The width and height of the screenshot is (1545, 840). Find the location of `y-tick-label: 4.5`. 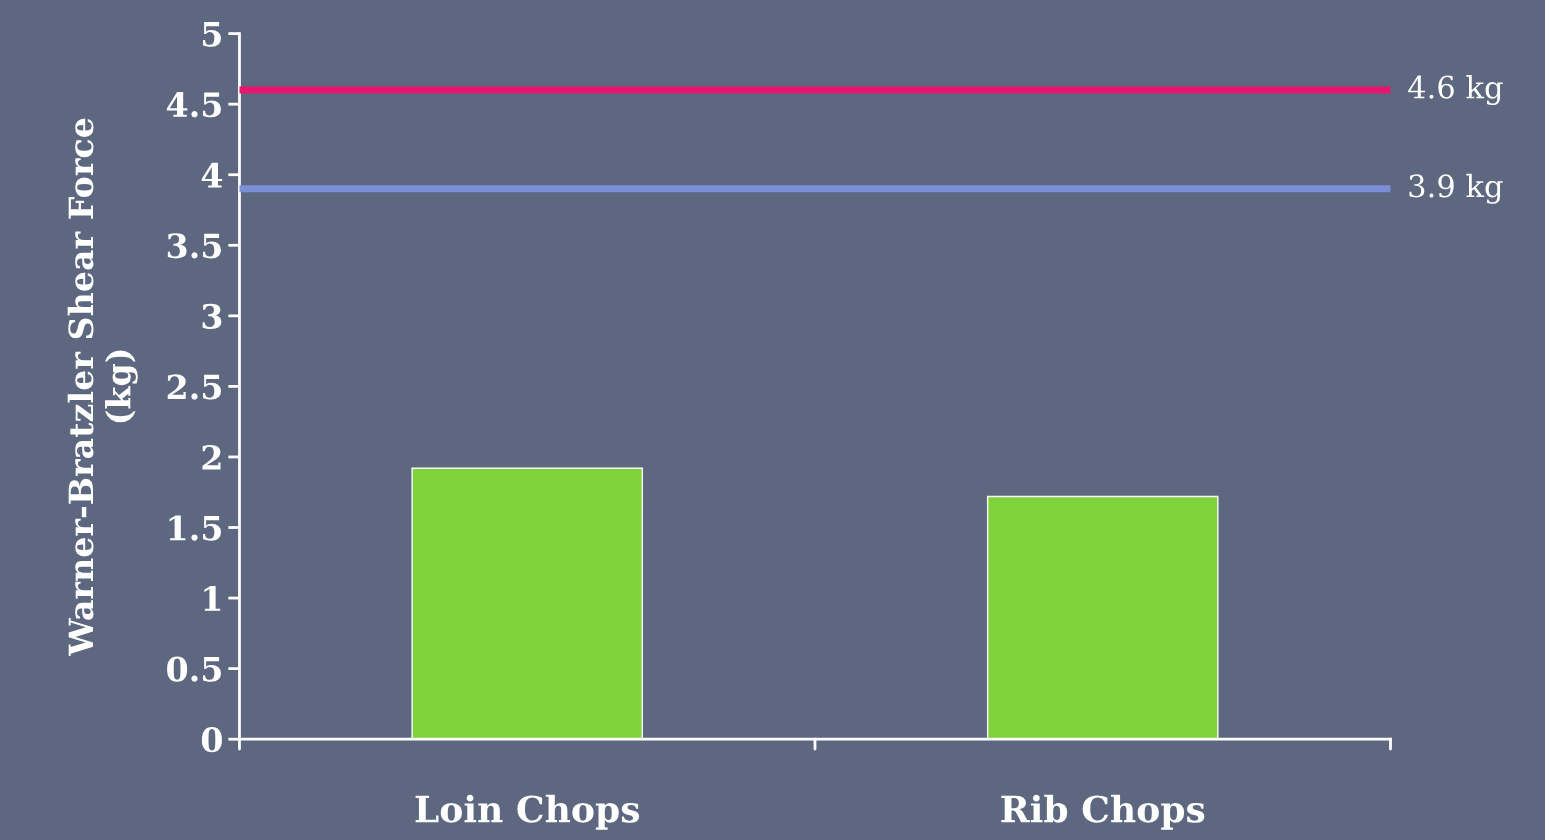

y-tick-label: 4.5 is located at coordinates (193, 105).